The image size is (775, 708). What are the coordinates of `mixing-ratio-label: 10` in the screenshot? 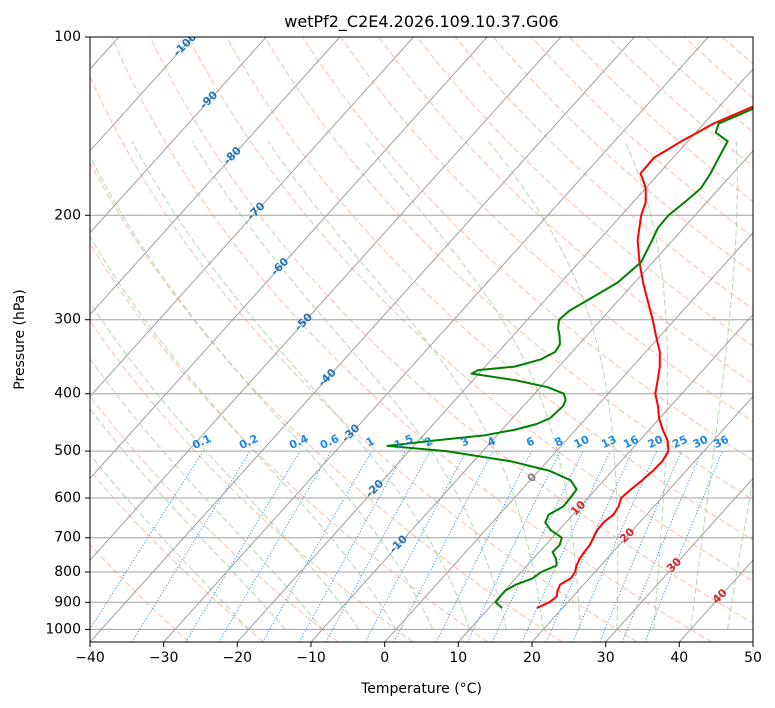 It's located at (582, 442).